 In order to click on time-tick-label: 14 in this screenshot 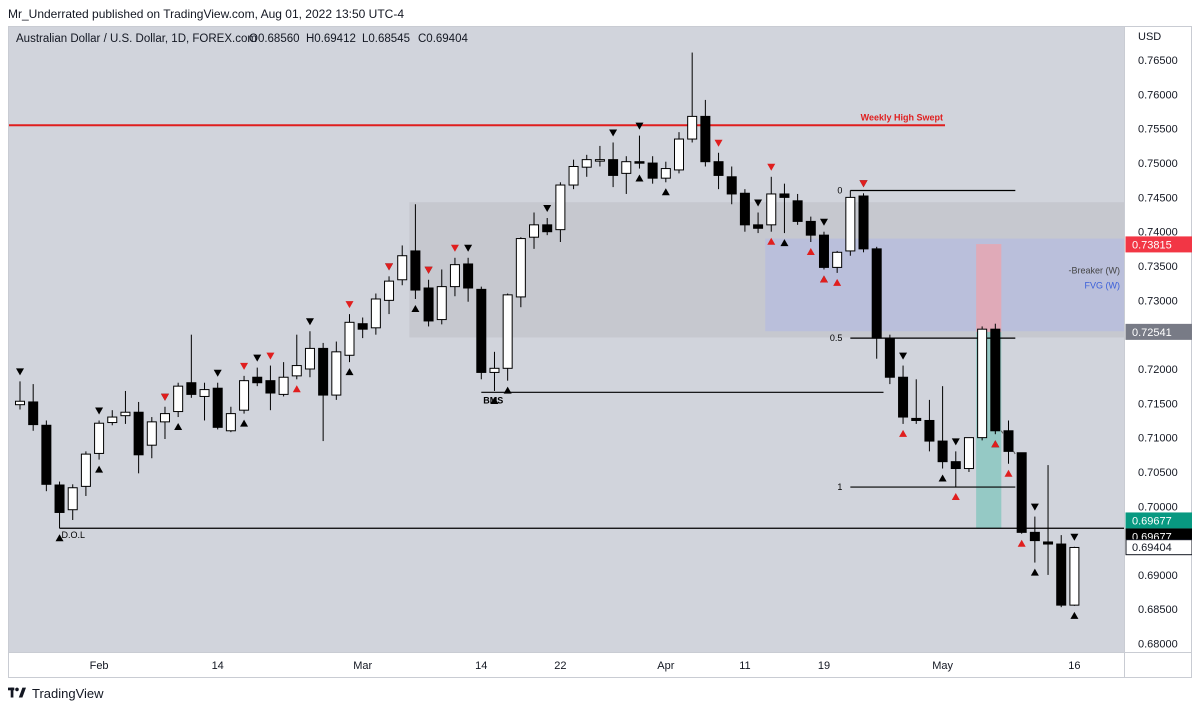, I will do `click(481, 666)`.